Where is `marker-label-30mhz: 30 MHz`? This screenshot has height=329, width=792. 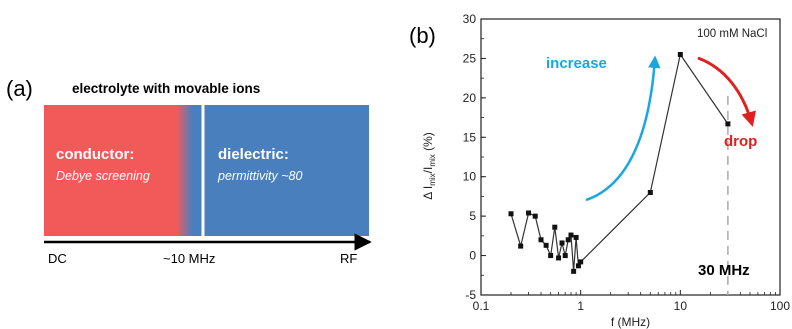
marker-label-30mhz: 30 MHz is located at coordinates (724, 270).